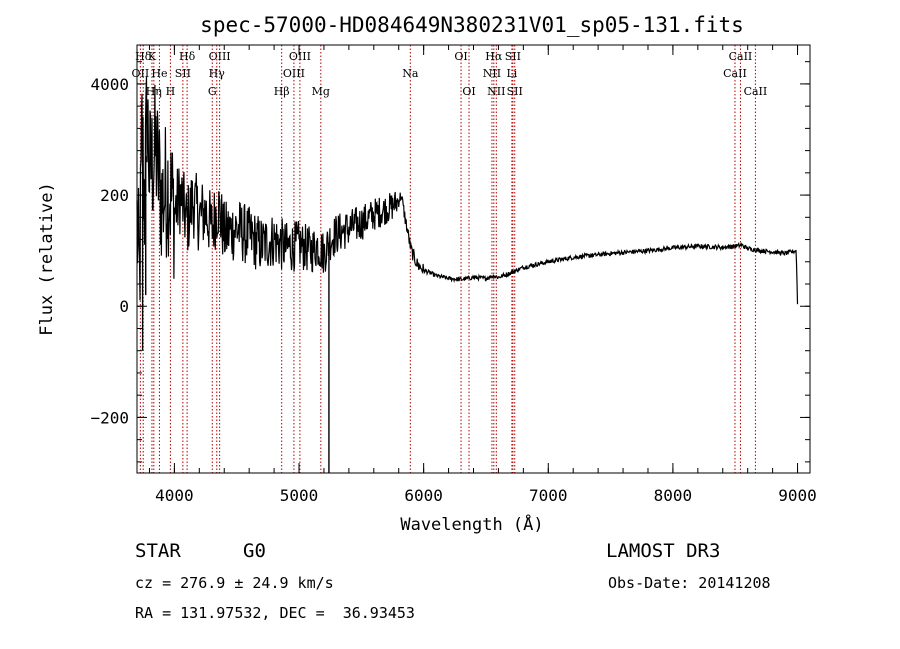 This screenshot has height=649, width=900. I want to click on line-label-14: Na, so click(410, 73).